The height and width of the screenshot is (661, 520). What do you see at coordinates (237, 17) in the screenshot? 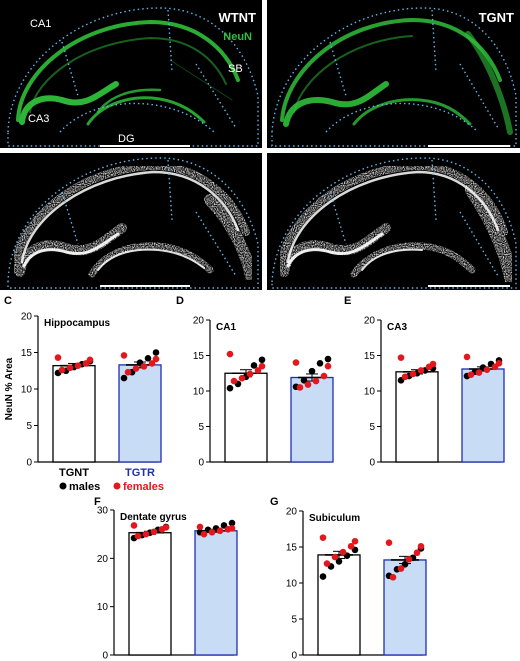
I see `genotype-label-a: WTNT` at bounding box center [237, 17].